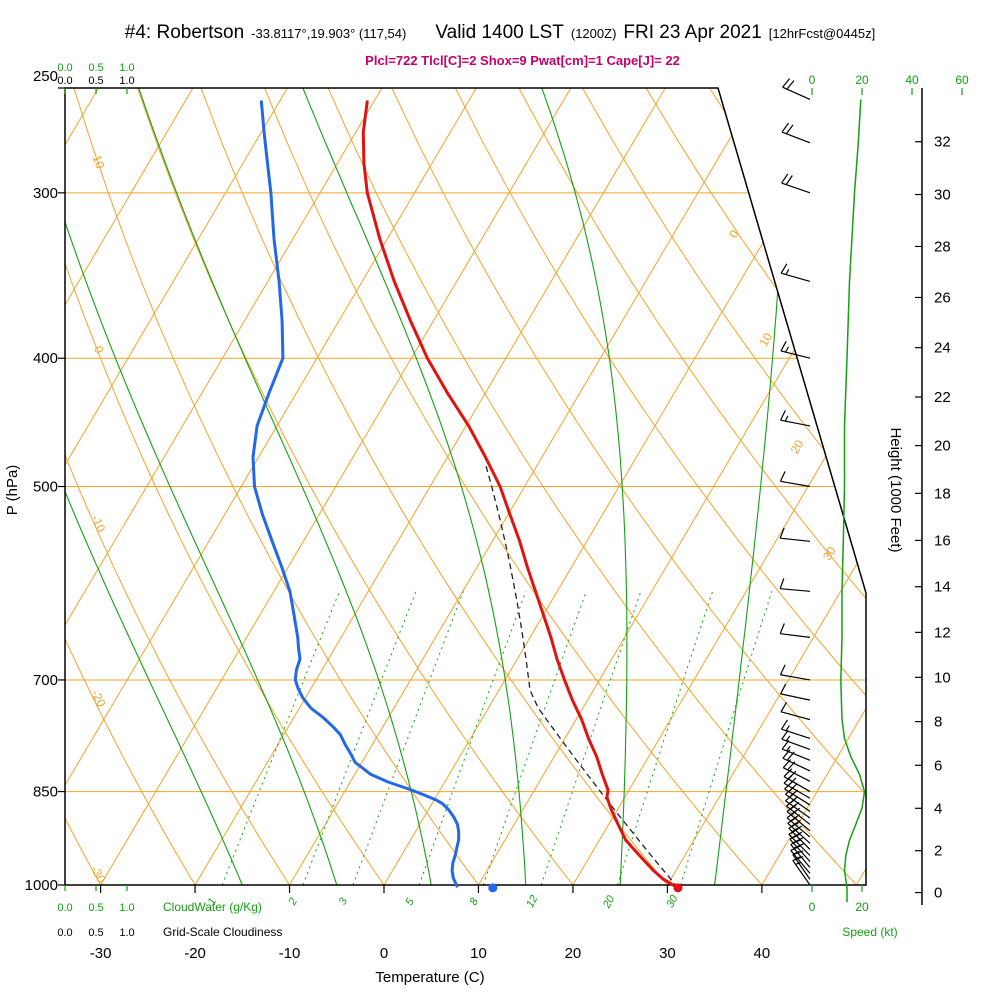  Describe the element at coordinates (95, 933) in the screenshot. I see `cloudiness-scale-bottom: 0.5` at that location.